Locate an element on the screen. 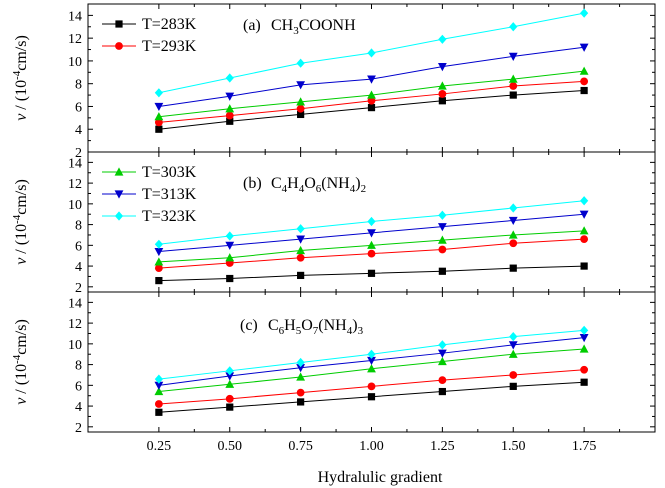 This screenshot has height=488, width=665. x-tick-label: 1.50 is located at coordinates (513, 446).